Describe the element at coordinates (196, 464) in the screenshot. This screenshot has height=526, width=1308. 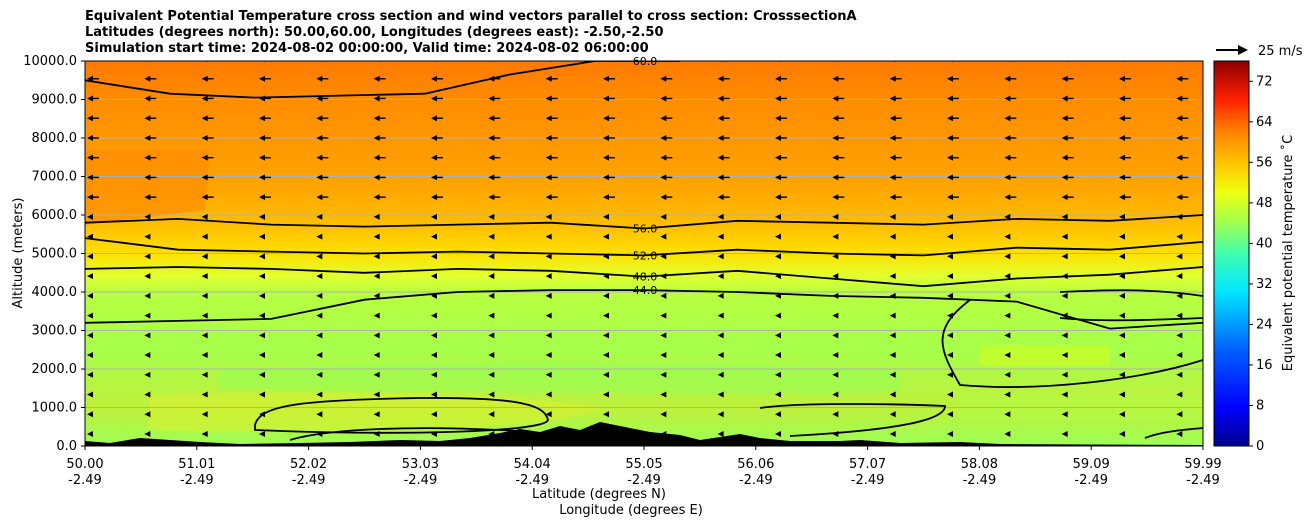
I see `x-tick-label-lat: 51.01` at that location.